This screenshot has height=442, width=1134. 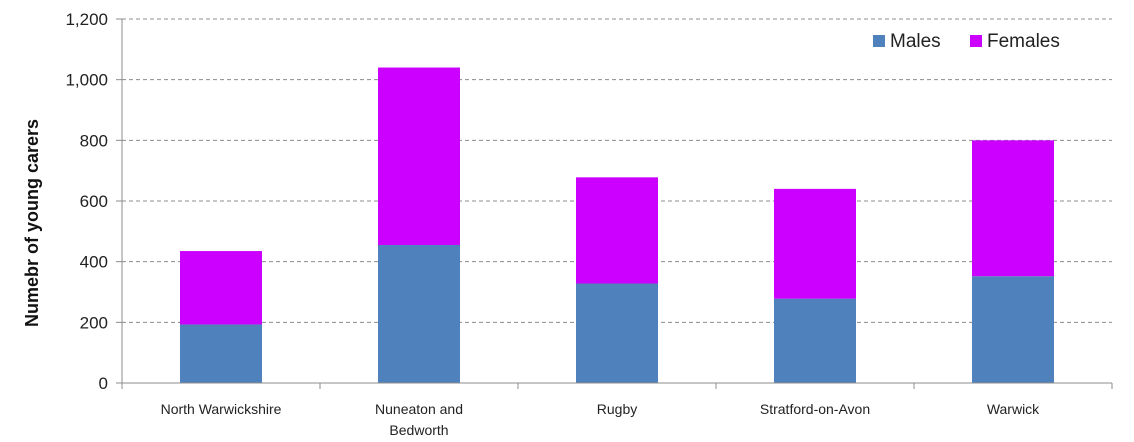 What do you see at coordinates (915, 41) in the screenshot?
I see `legend-label-males: Males` at bounding box center [915, 41].